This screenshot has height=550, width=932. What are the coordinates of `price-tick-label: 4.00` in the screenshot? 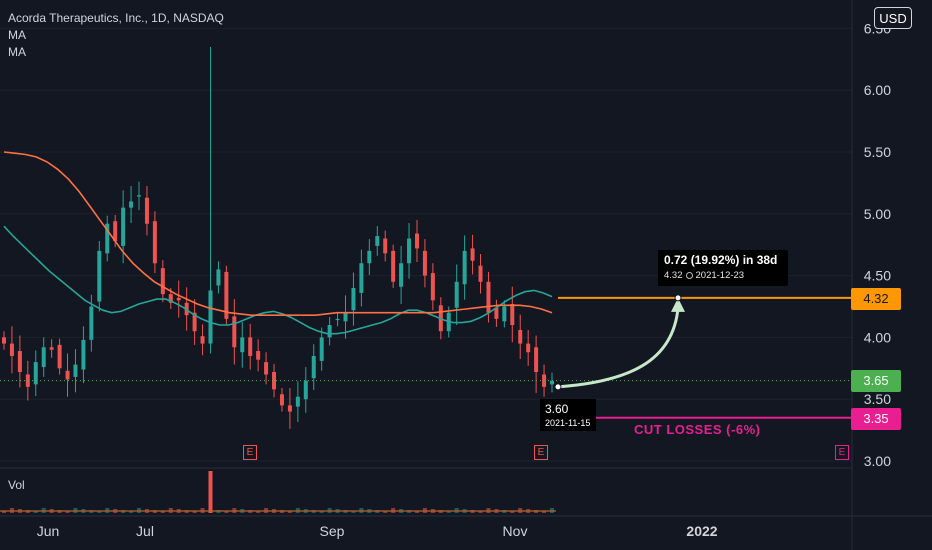 It's located at (877, 337).